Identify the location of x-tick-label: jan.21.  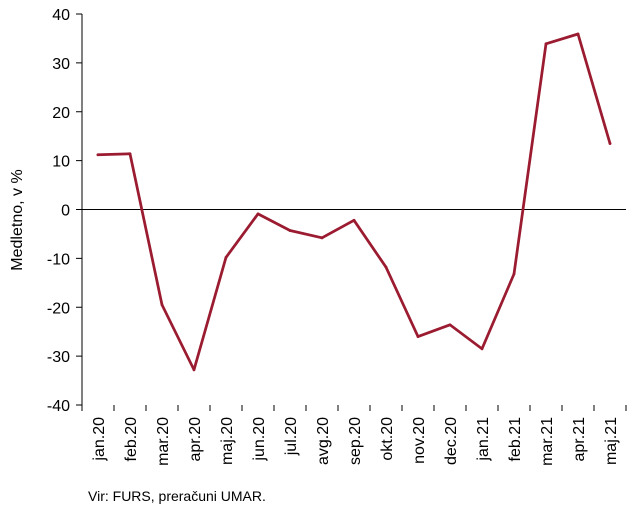
(483, 439).